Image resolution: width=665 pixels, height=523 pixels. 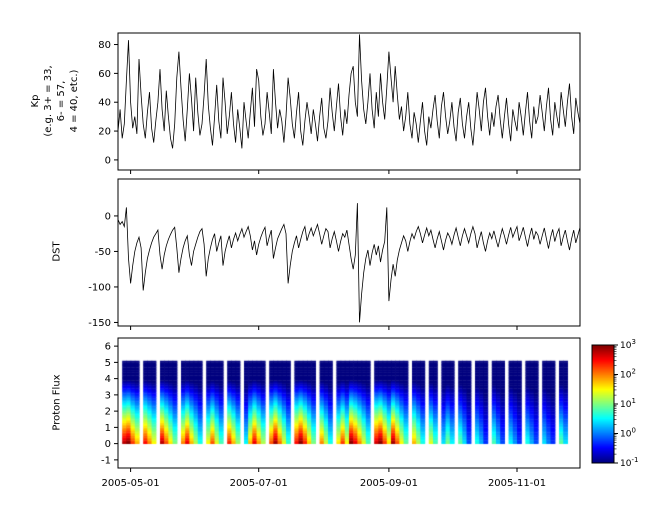 I want to click on dst-y-tick-label: -50, so click(x=103, y=252).